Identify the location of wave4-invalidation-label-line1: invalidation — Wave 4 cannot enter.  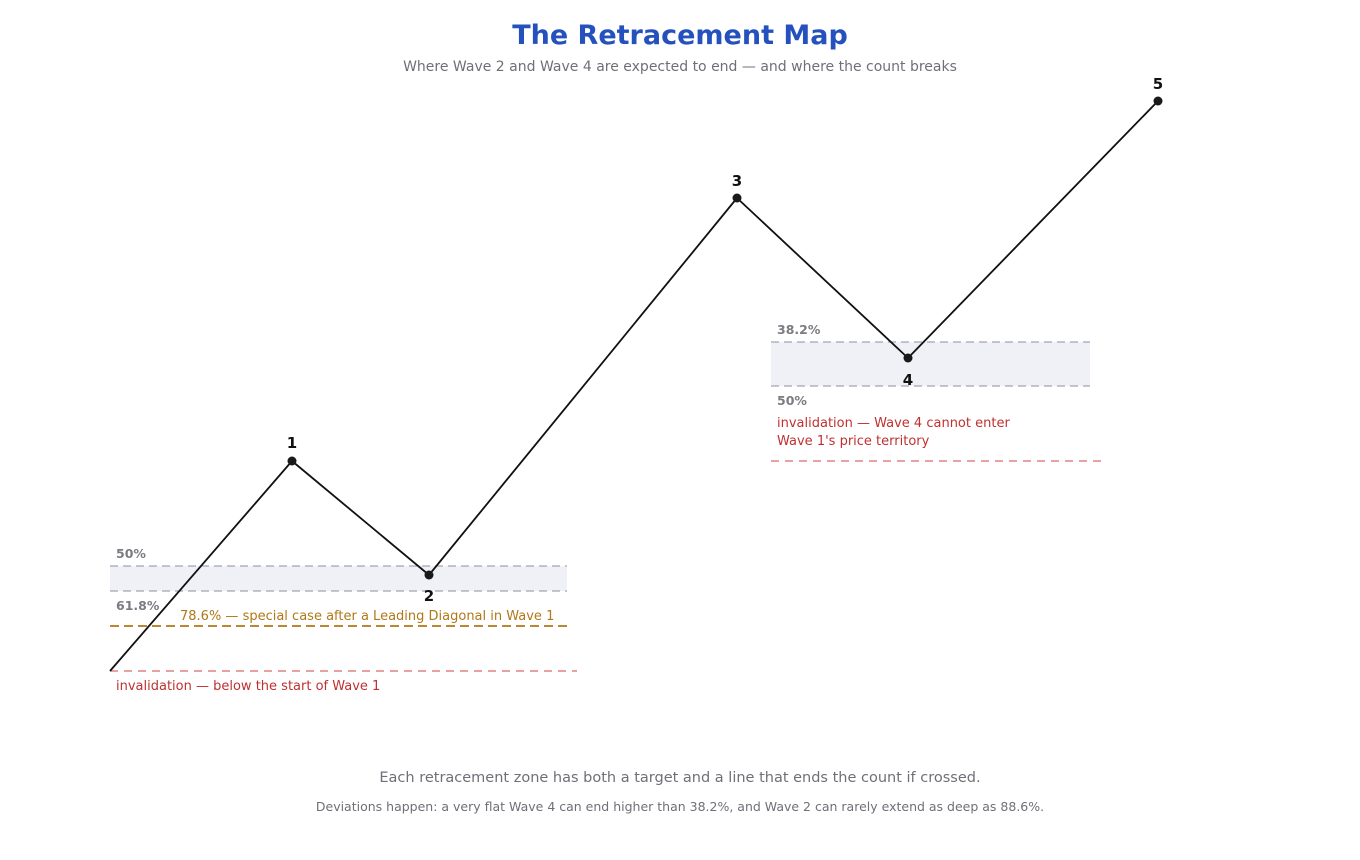
(893, 423).